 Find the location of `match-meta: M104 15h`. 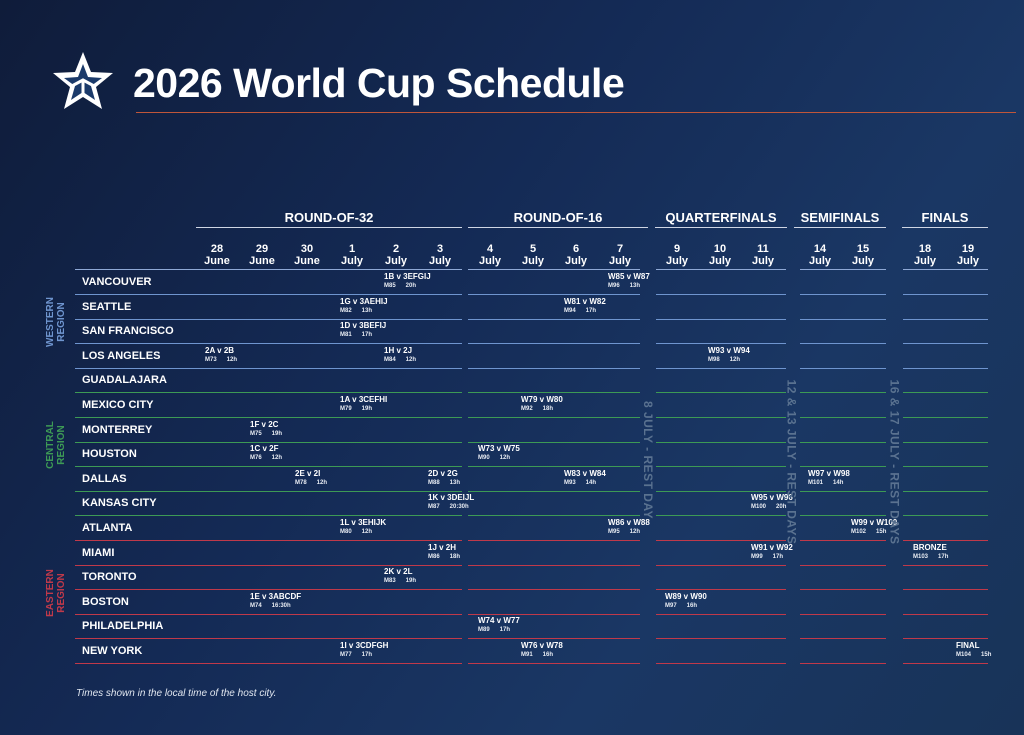

match-meta: M104 15h is located at coordinates (973, 655).